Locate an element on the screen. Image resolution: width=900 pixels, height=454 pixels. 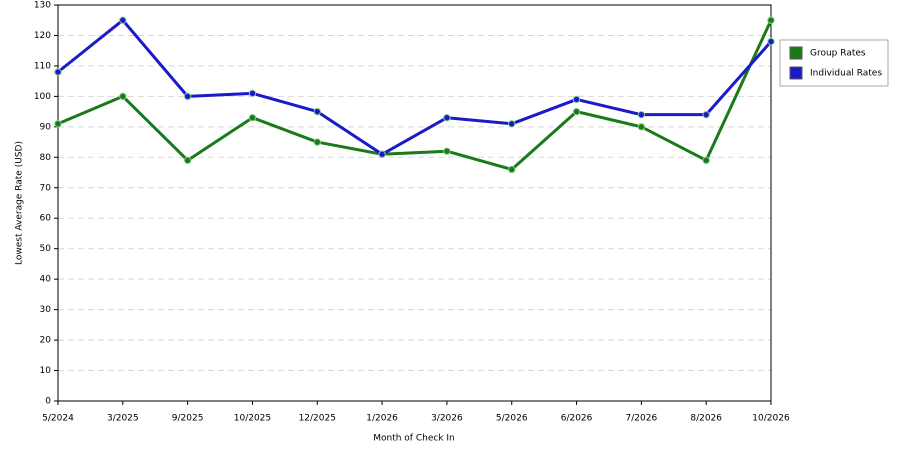
y-tick-label: 100 is located at coordinates (42, 97).